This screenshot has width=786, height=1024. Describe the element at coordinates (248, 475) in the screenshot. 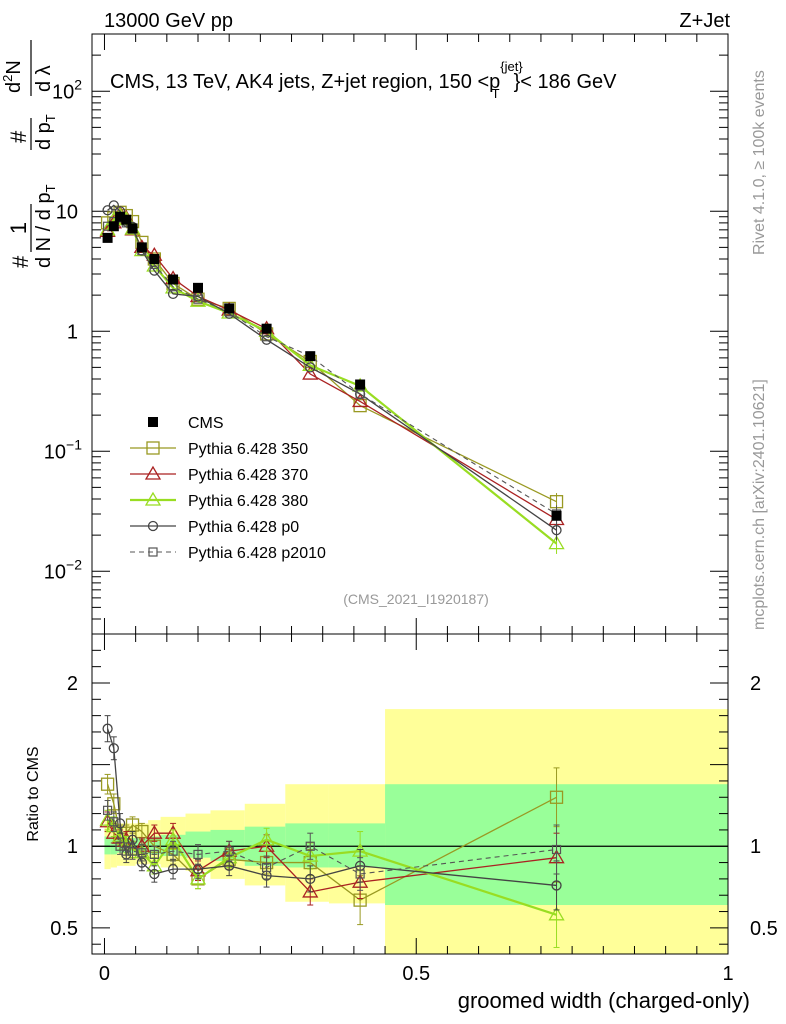

I see `legend-label-1: Pythia 6.428 370` at that location.